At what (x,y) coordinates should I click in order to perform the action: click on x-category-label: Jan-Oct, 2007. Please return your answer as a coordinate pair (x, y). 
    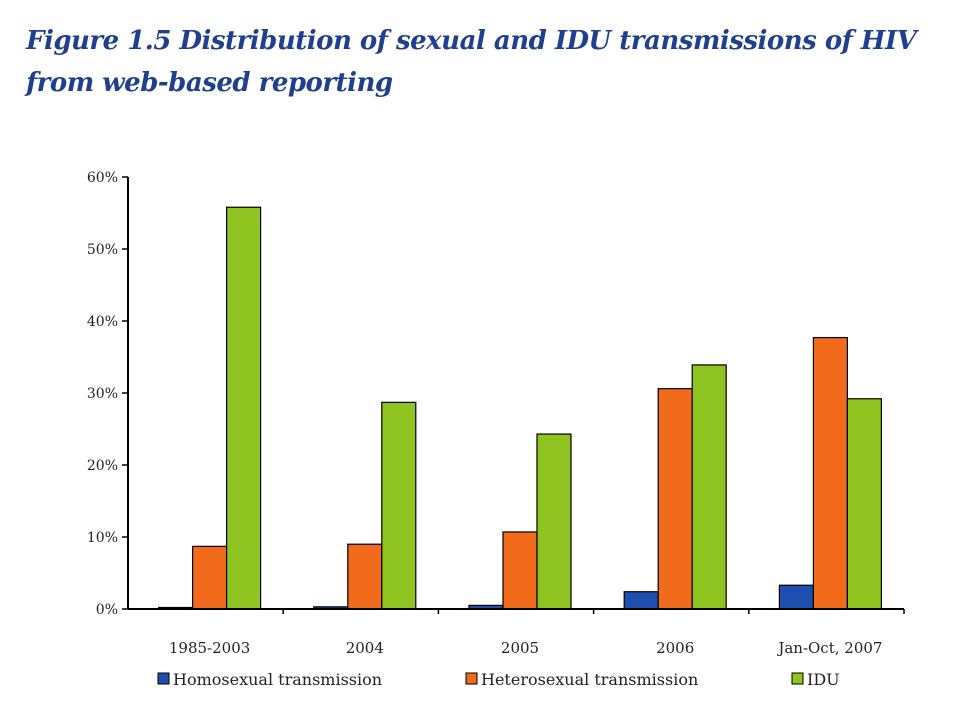
    Looking at the image, I should click on (829, 648).